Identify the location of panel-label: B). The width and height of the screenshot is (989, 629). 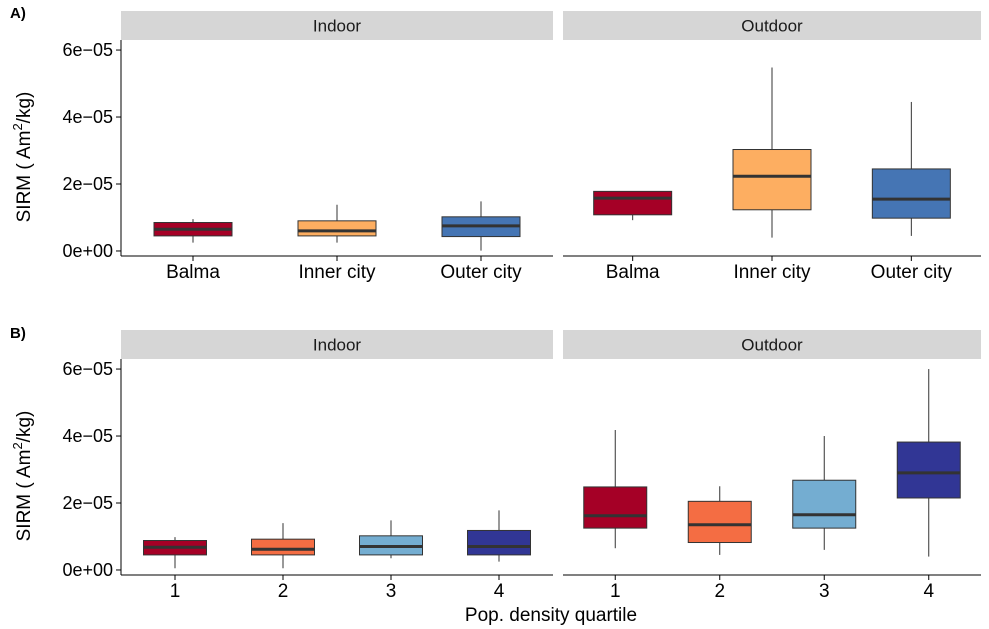
(18, 333).